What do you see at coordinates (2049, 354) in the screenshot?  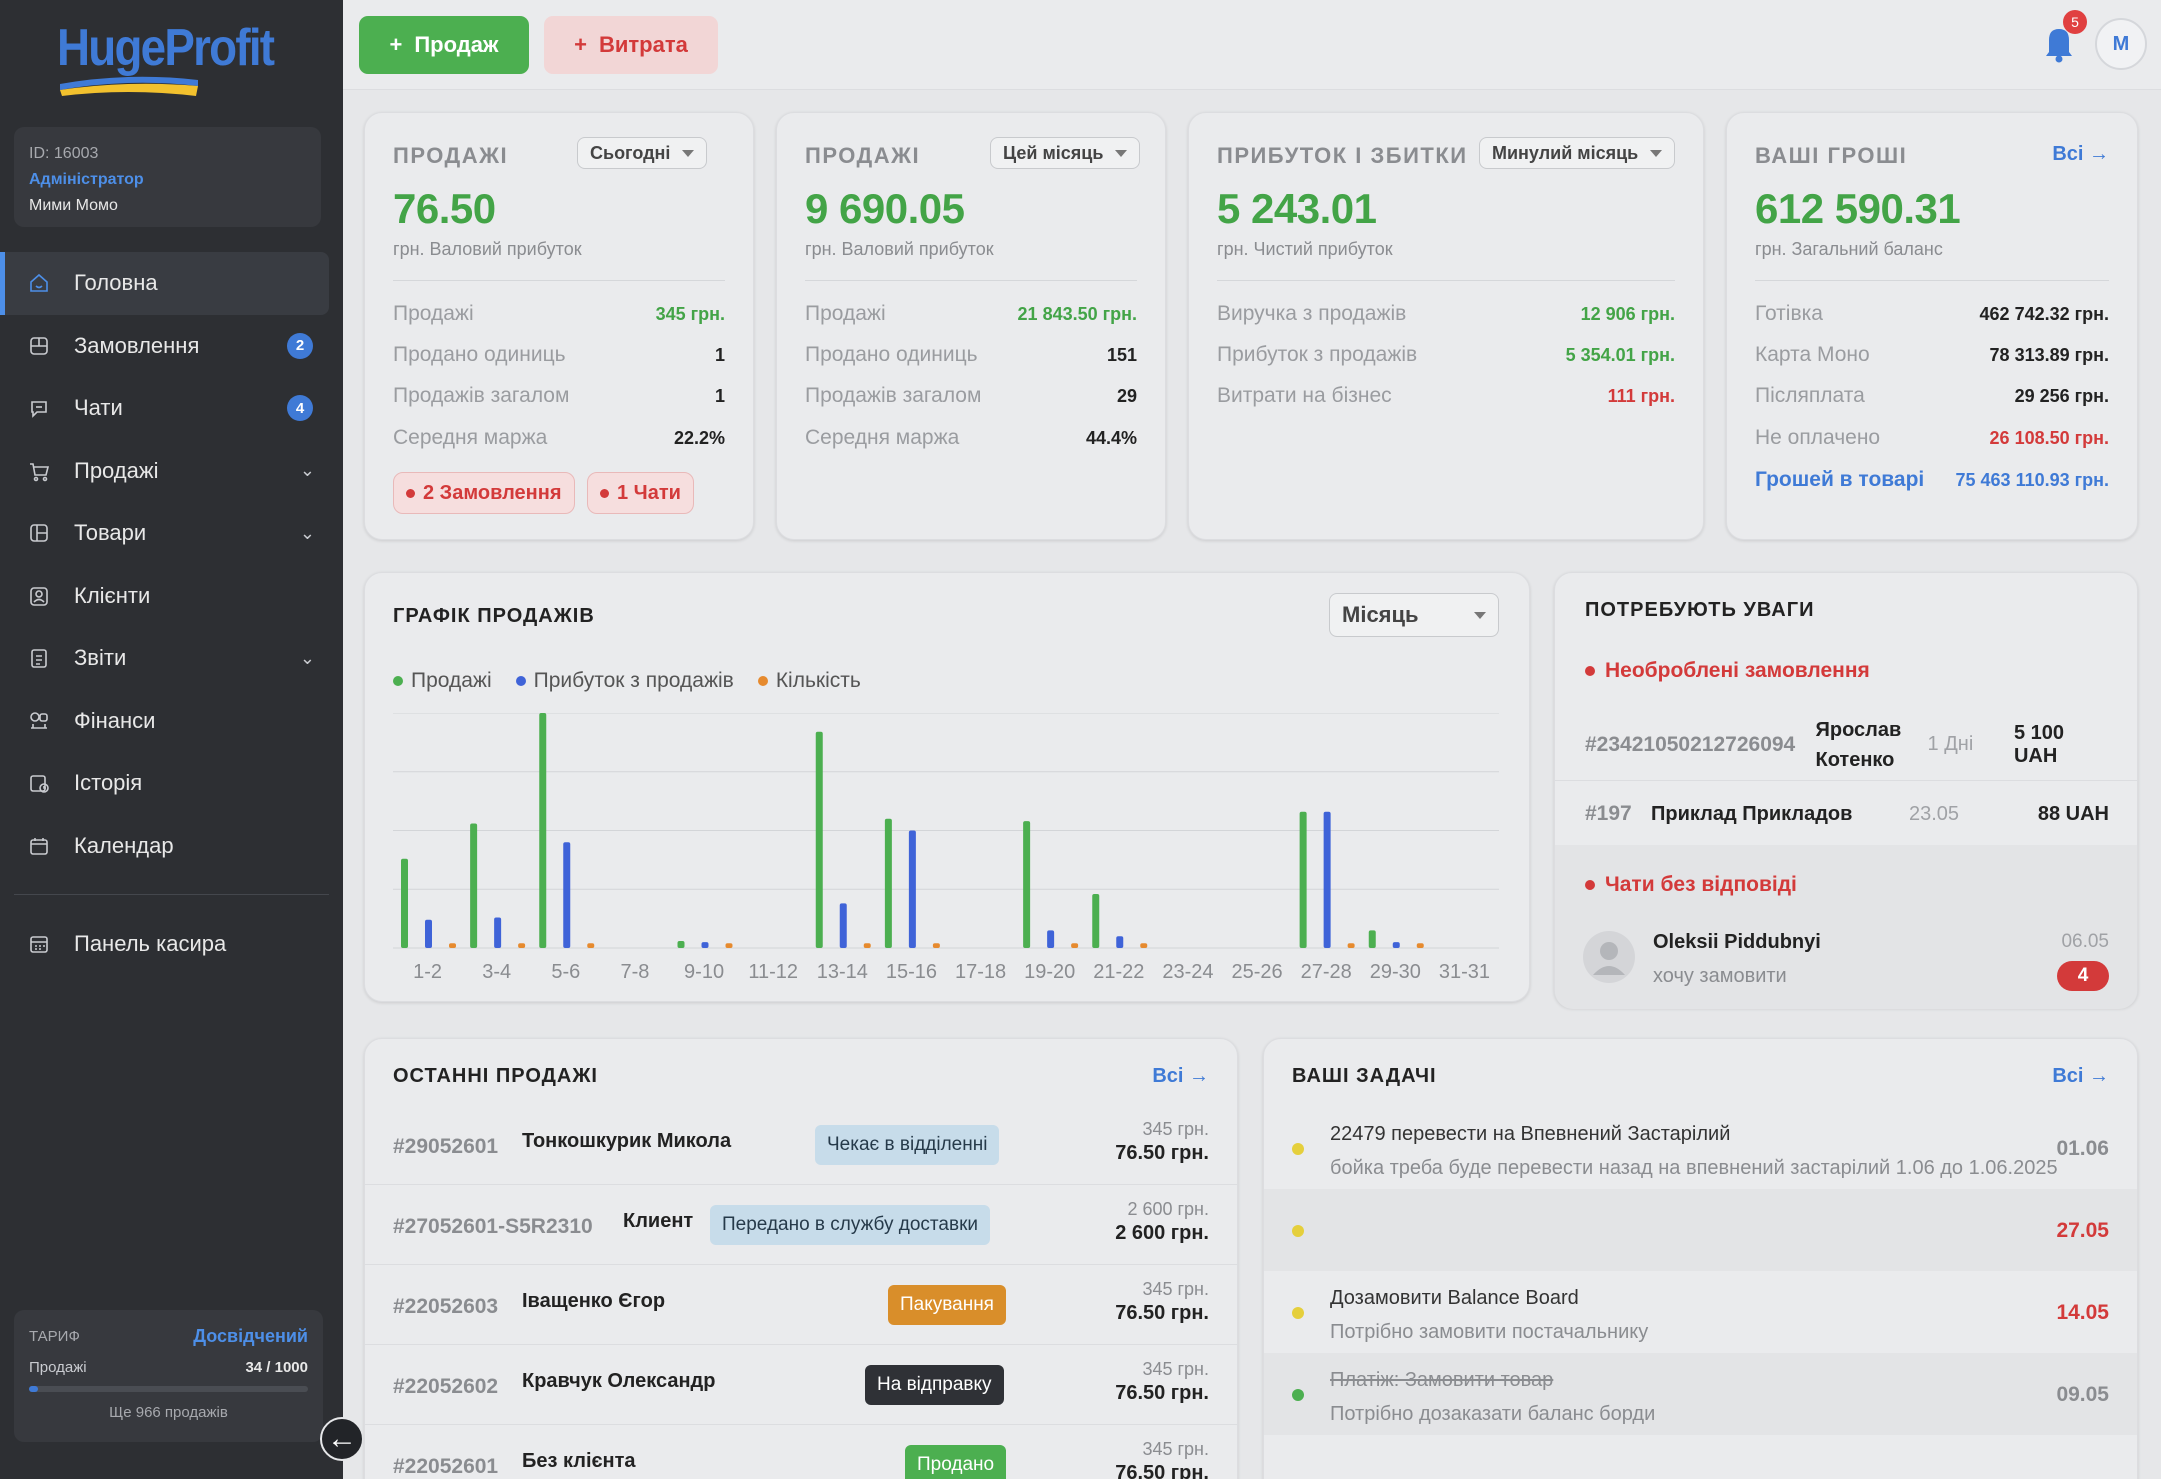 I see `stat-value: 78 313.89 грн.` at bounding box center [2049, 354].